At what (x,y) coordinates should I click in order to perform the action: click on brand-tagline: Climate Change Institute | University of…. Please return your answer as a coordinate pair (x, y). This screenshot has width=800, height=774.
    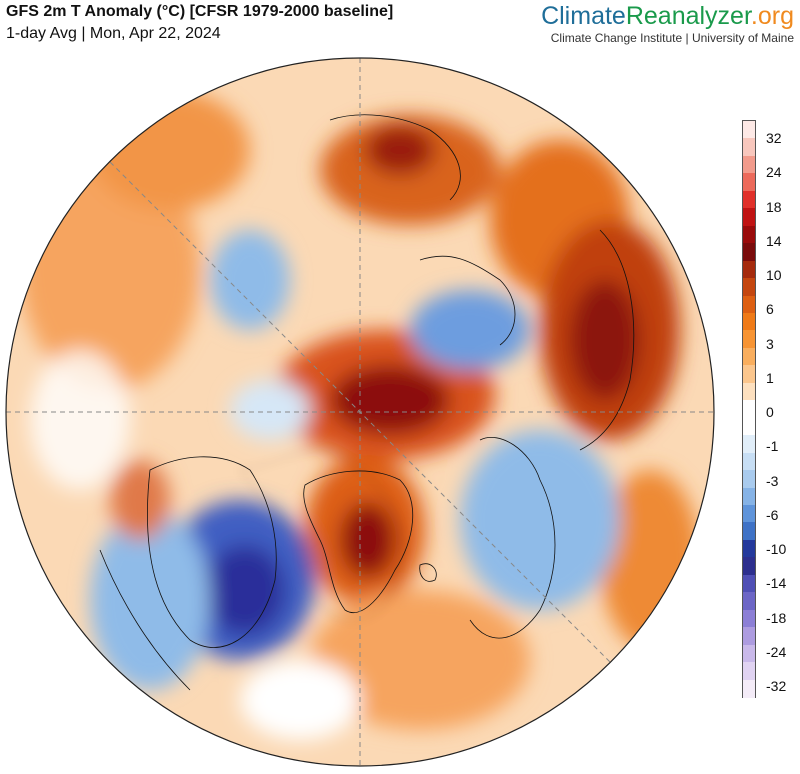
    Looking at the image, I should click on (672, 38).